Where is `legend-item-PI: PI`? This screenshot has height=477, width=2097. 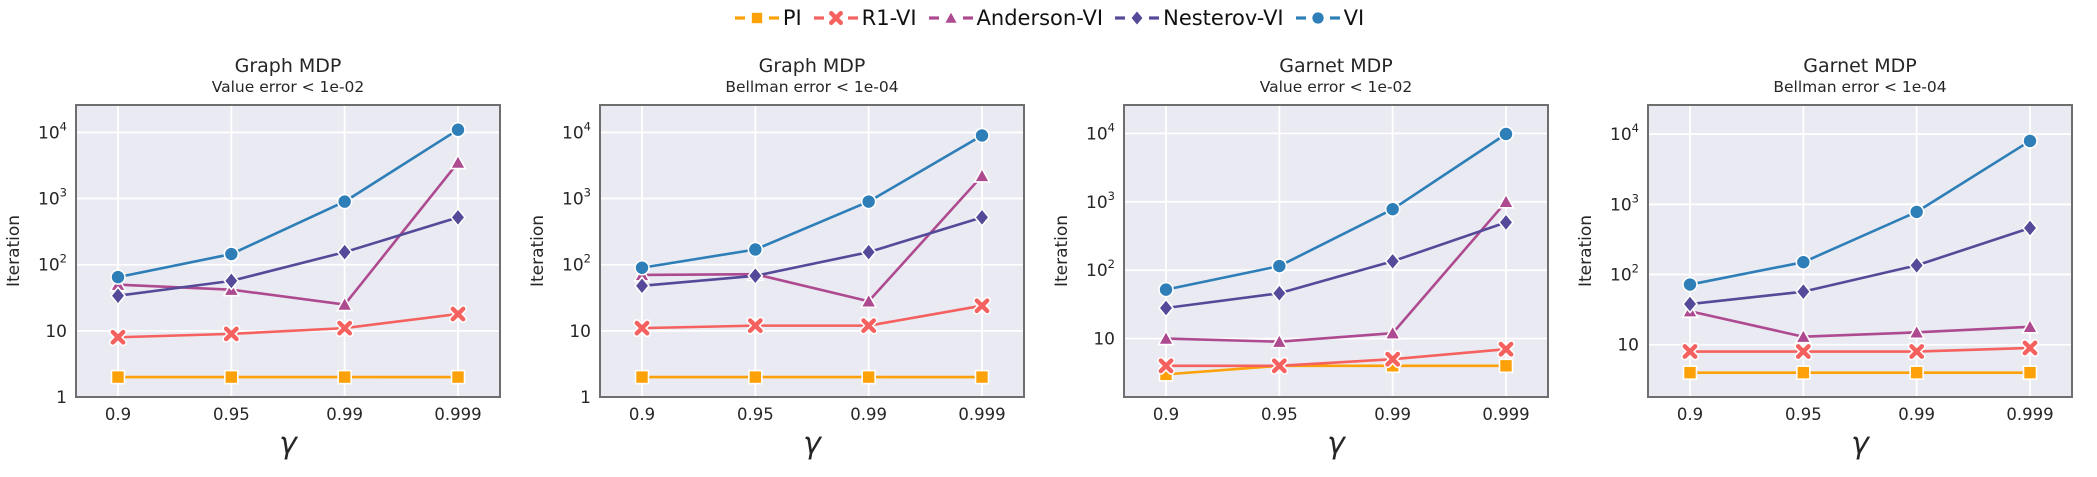 legend-item-PI: PI is located at coordinates (767, 18).